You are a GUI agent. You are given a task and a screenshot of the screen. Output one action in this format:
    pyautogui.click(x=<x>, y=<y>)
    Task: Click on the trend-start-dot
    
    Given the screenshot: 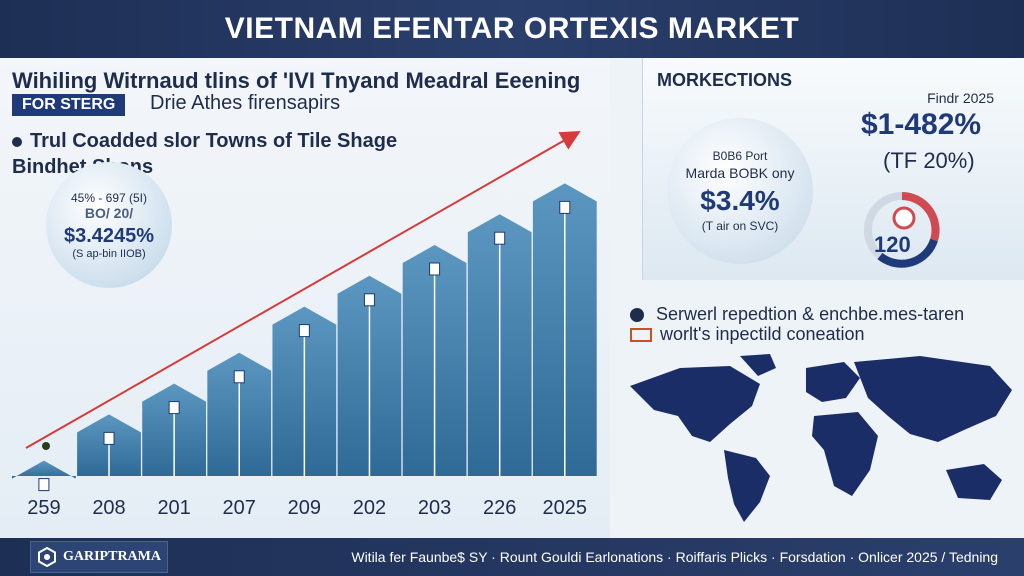 What is the action you would take?
    pyautogui.click(x=46, y=446)
    